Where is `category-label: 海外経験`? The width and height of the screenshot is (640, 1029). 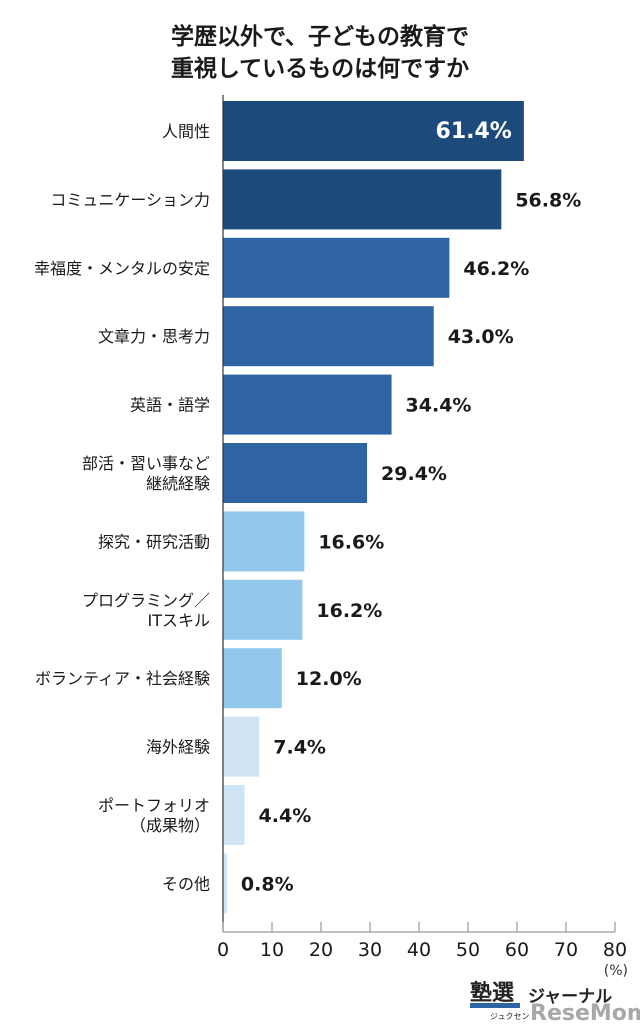 category-label: 海外経験 is located at coordinates (178, 747).